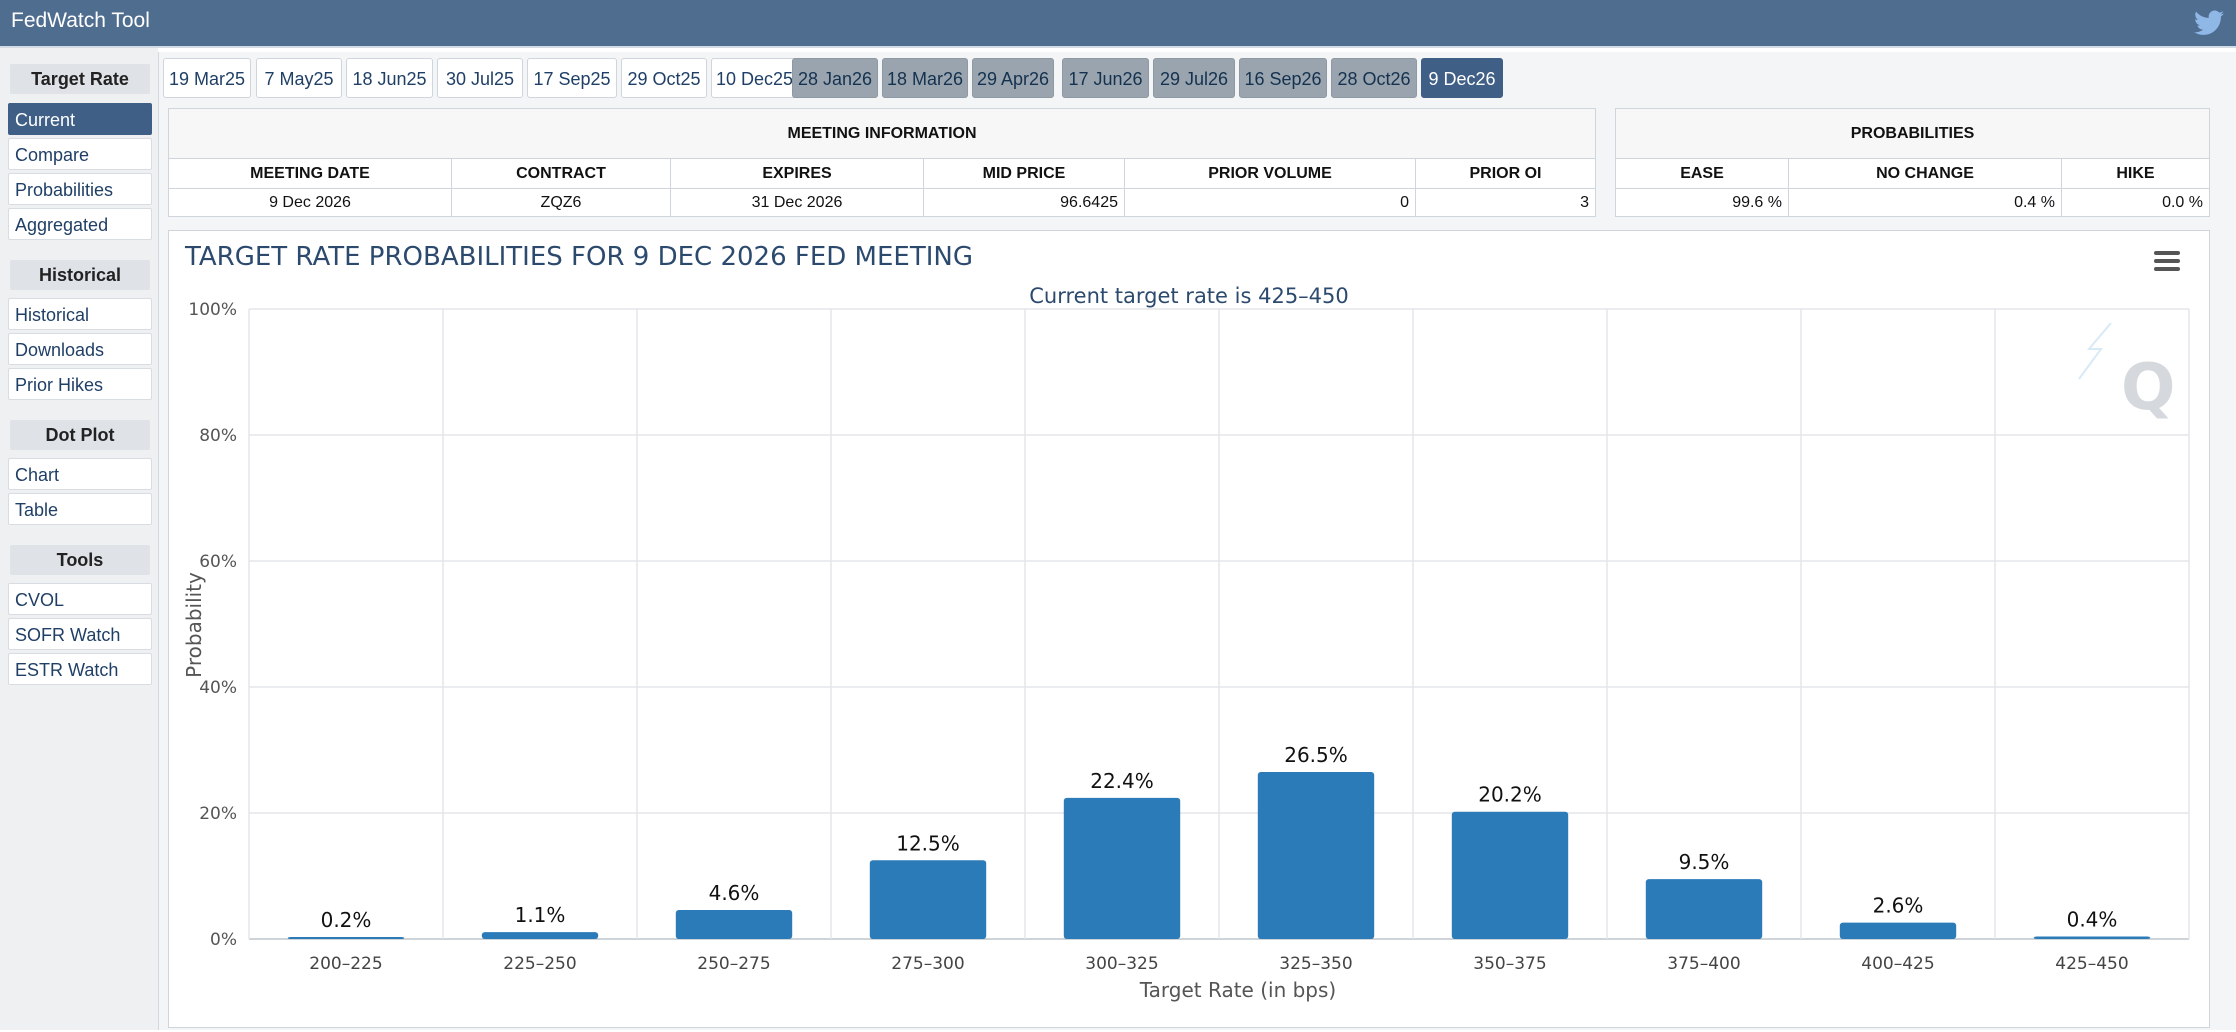 This screenshot has height=1032, width=2236. Describe the element at coordinates (212, 625) in the screenshot. I see `y-axis-ticks: 0% 20% 40% 60% 80% 100%` at that location.